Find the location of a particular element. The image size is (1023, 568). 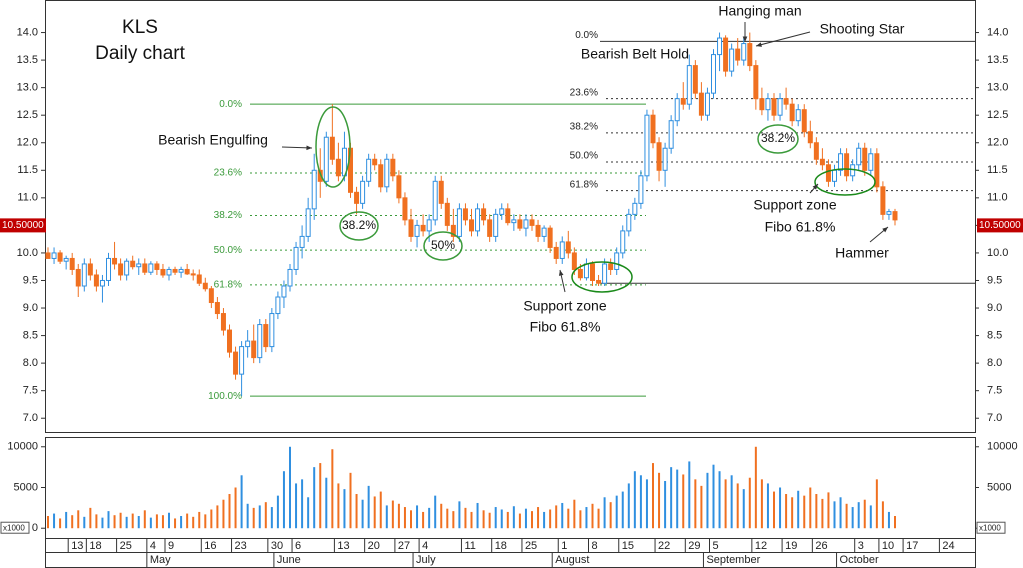

x-tick-label: 25 is located at coordinates (531, 546).